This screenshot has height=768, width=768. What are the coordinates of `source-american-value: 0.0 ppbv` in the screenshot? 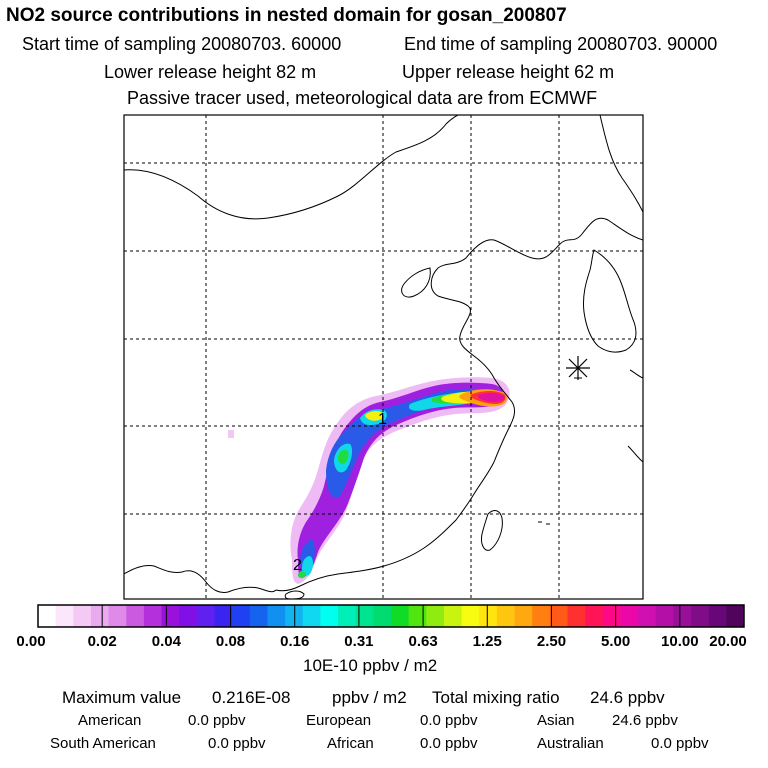 It's located at (217, 720).